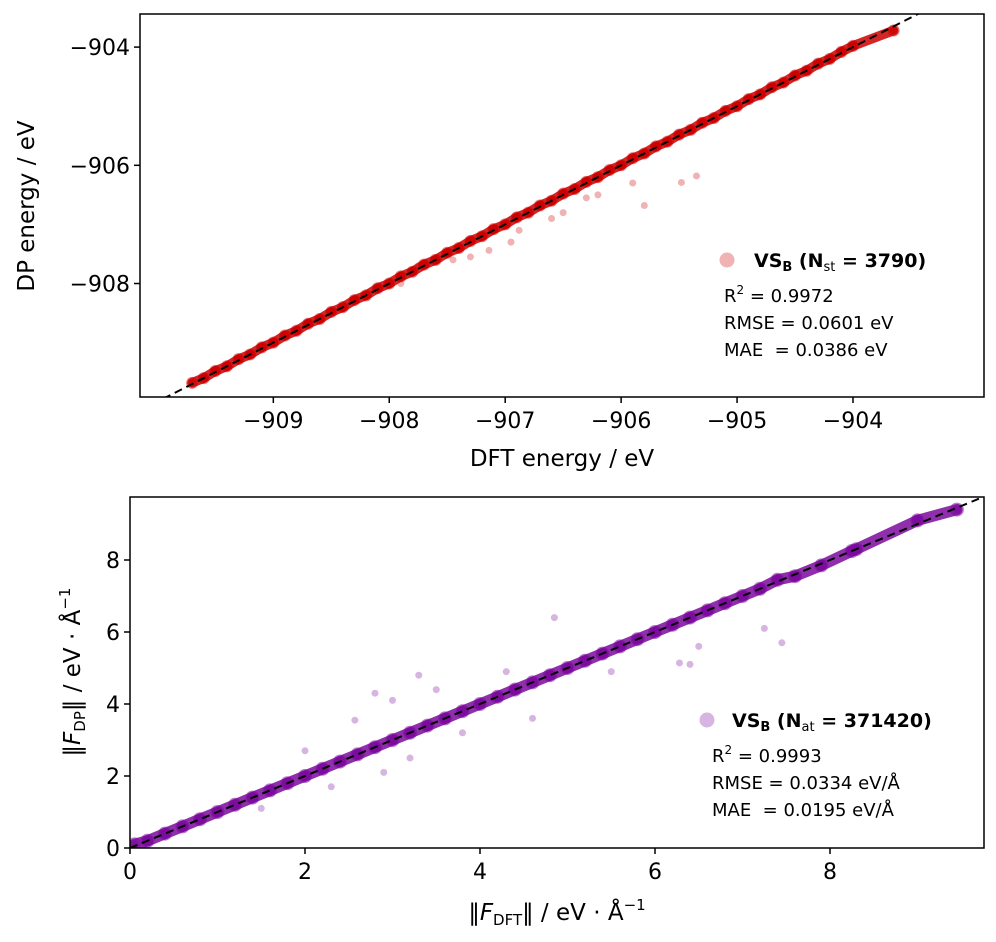  Describe the element at coordinates (556, 912) in the screenshot. I see `x-axis-label: ‖FDFT‖ / eV · Å−1` at that location.